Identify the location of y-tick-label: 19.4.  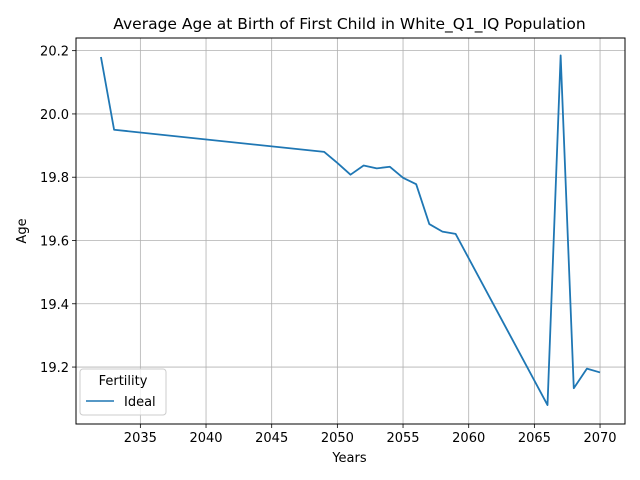
(54, 305).